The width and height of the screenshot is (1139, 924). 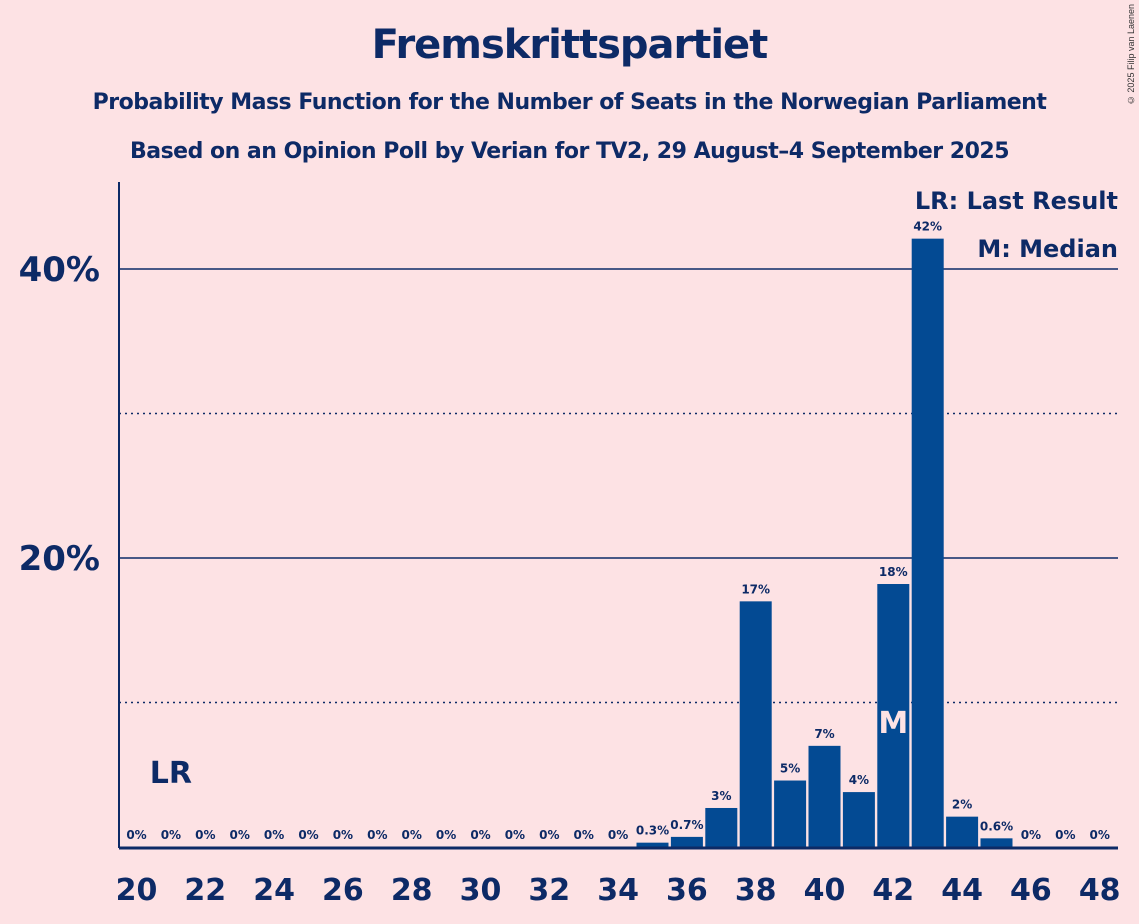 I want to click on chart-title: Fremskrittspartiet, so click(x=570, y=45).